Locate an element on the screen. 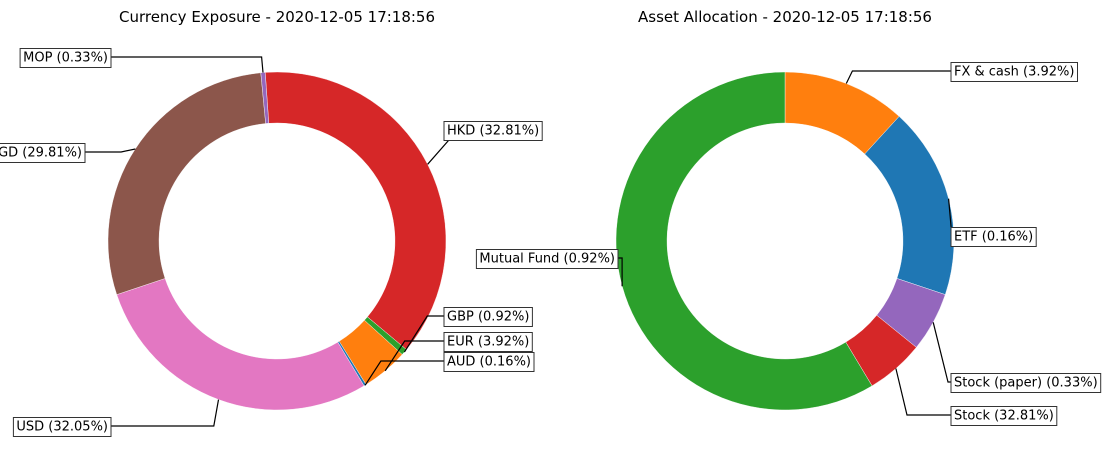 The height and width of the screenshot is (463, 1117). label-stock-paper: Stock (paper) (0.33%) is located at coordinates (1026, 383).